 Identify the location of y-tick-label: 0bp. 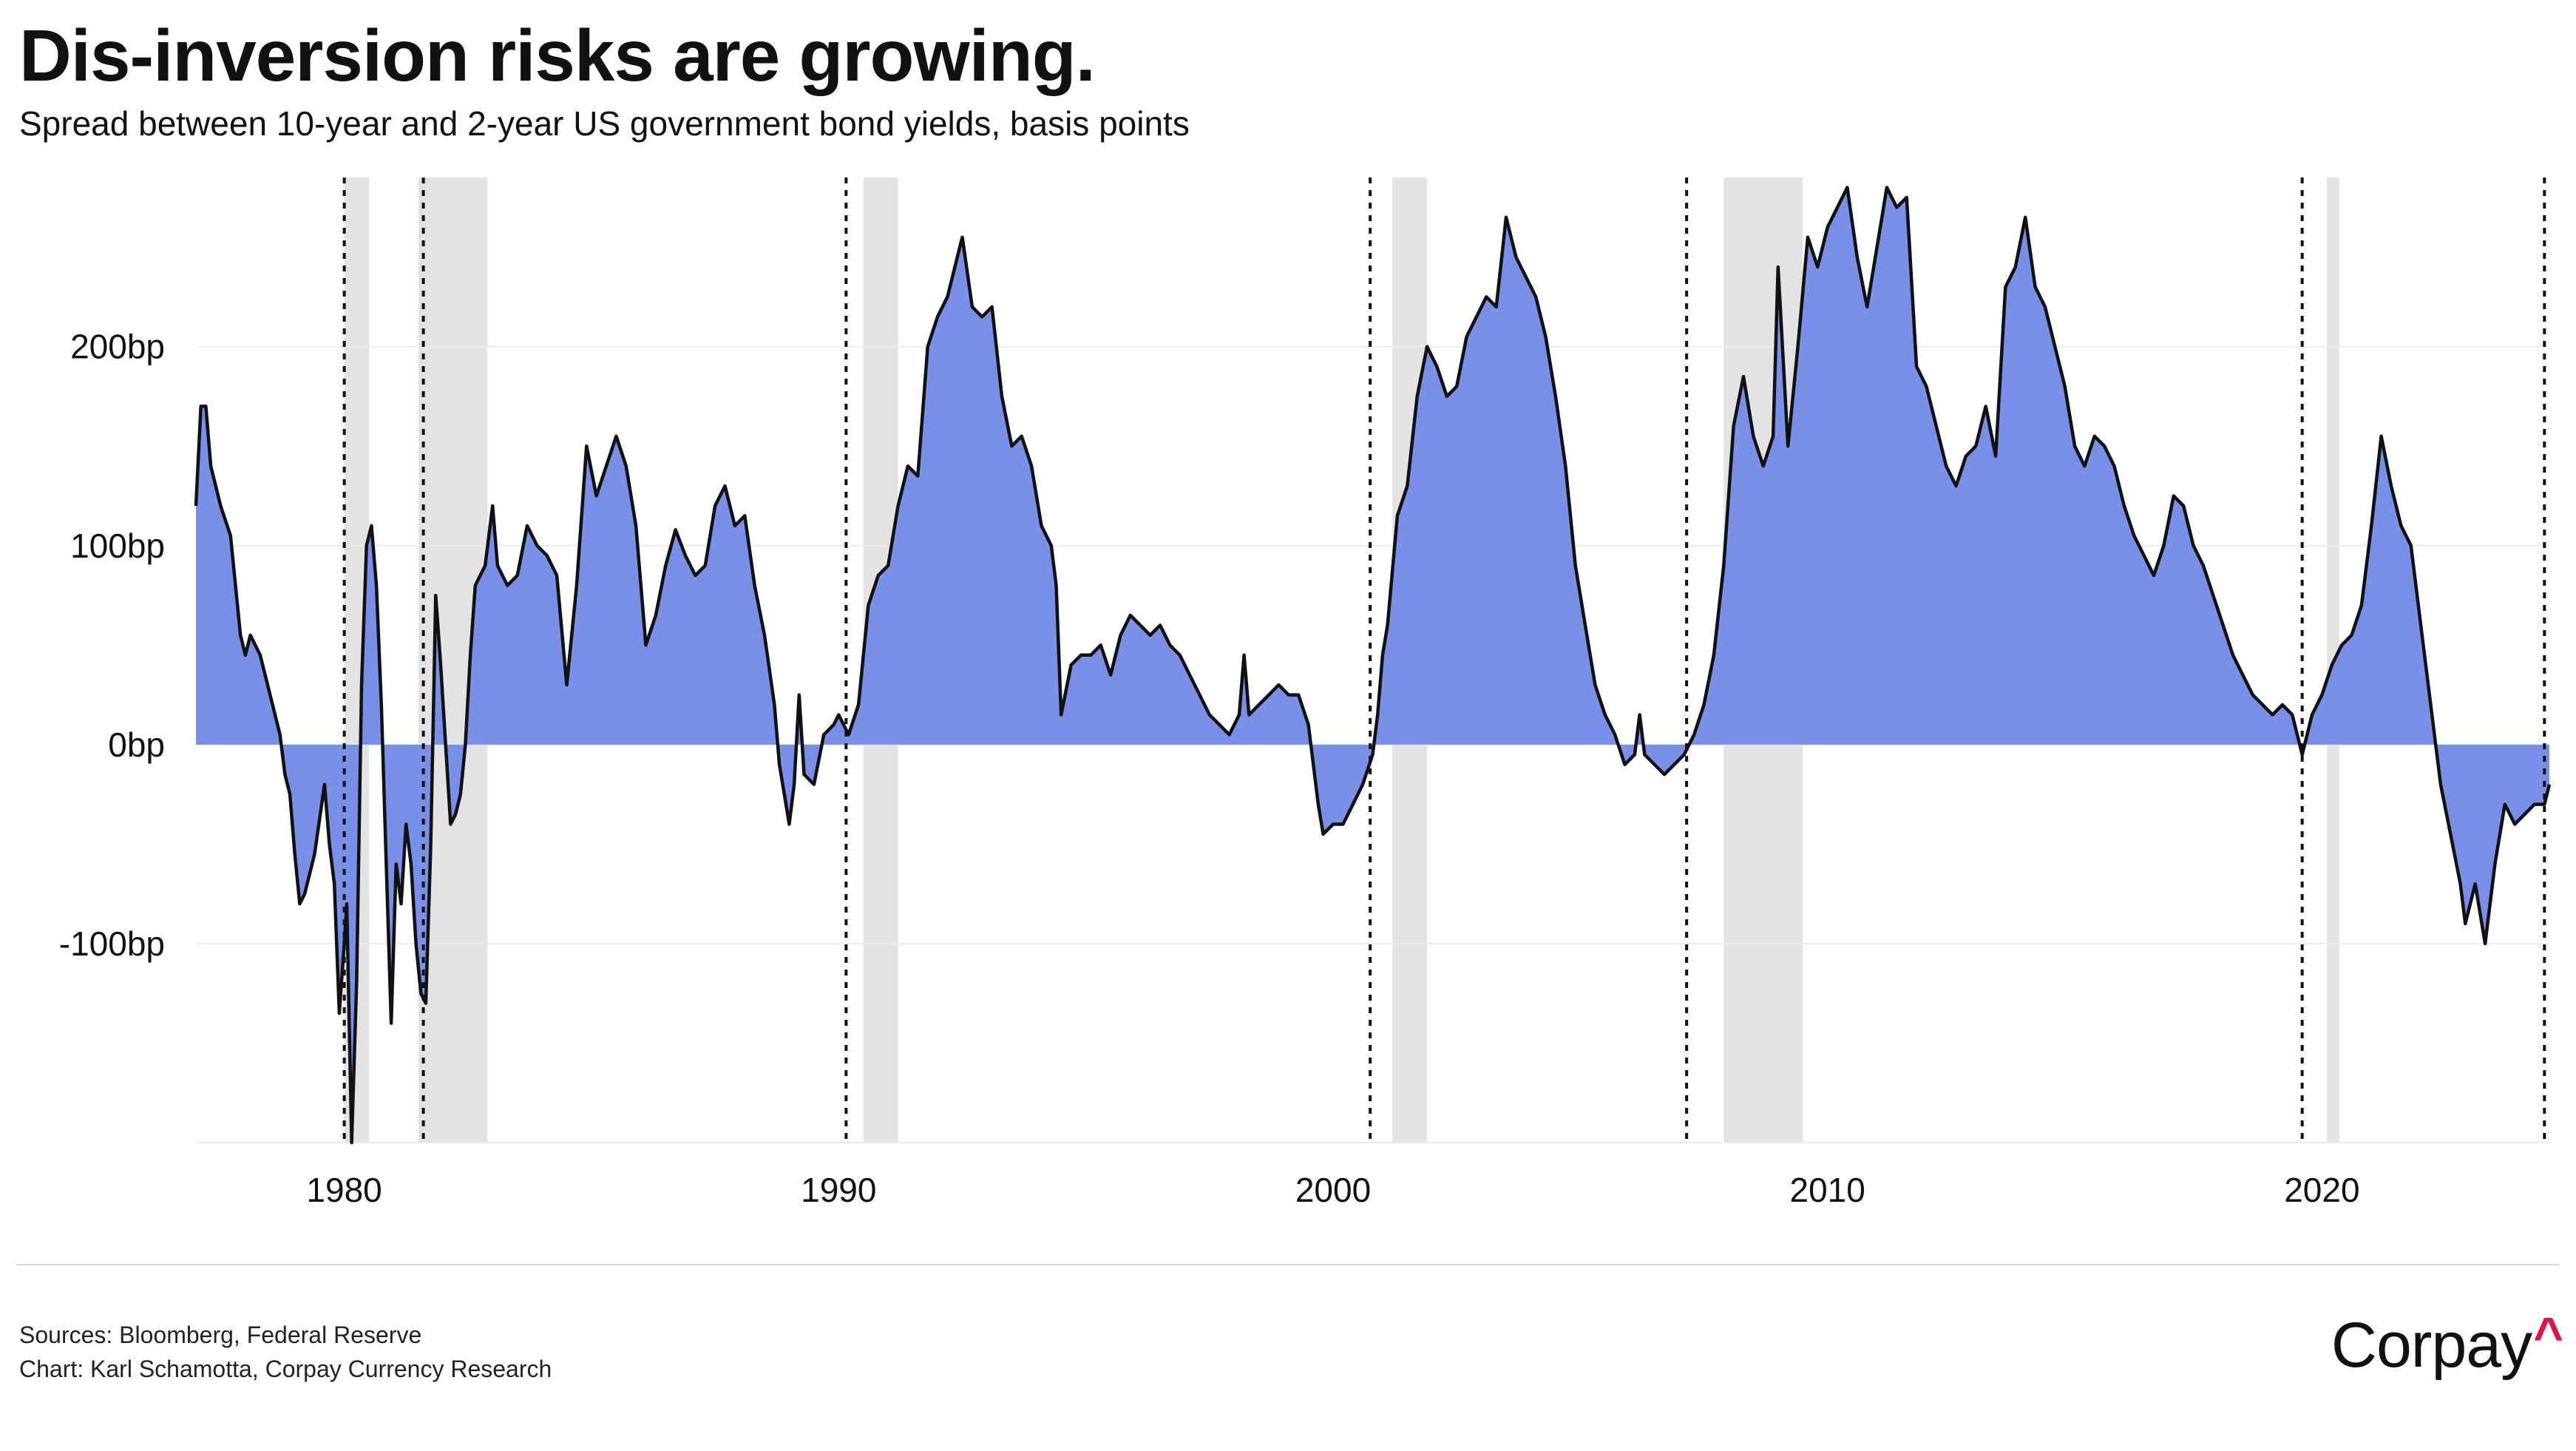
(136, 745).